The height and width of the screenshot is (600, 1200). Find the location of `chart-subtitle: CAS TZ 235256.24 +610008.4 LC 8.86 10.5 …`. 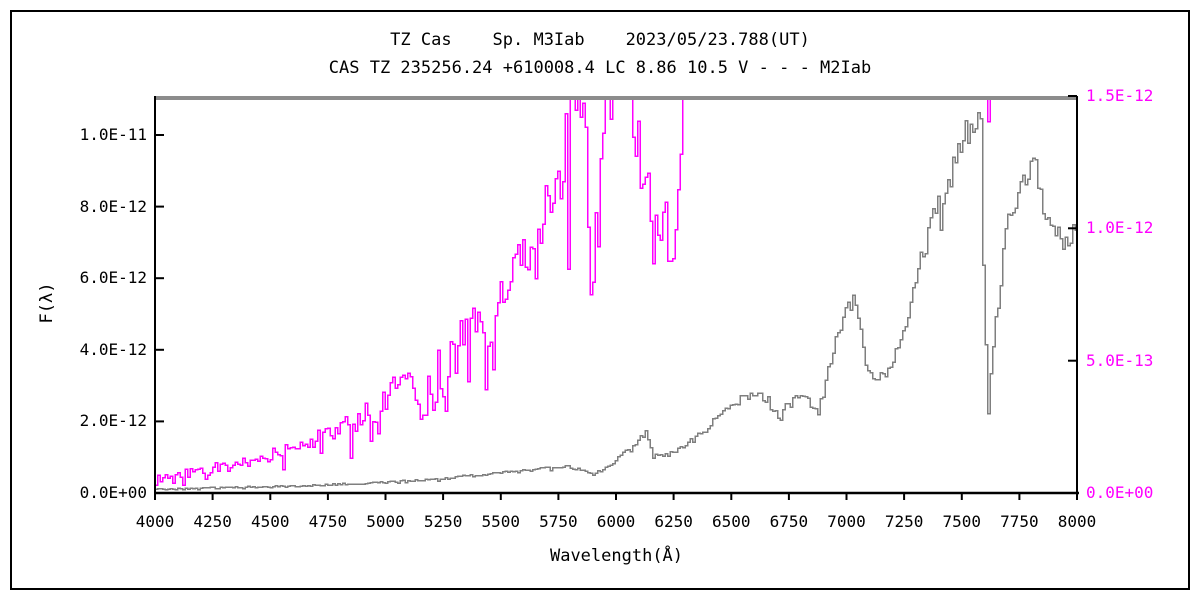

chart-subtitle: CAS TZ 235256.24 +610008.4 LC 8.86 10.5 … is located at coordinates (600, 68).